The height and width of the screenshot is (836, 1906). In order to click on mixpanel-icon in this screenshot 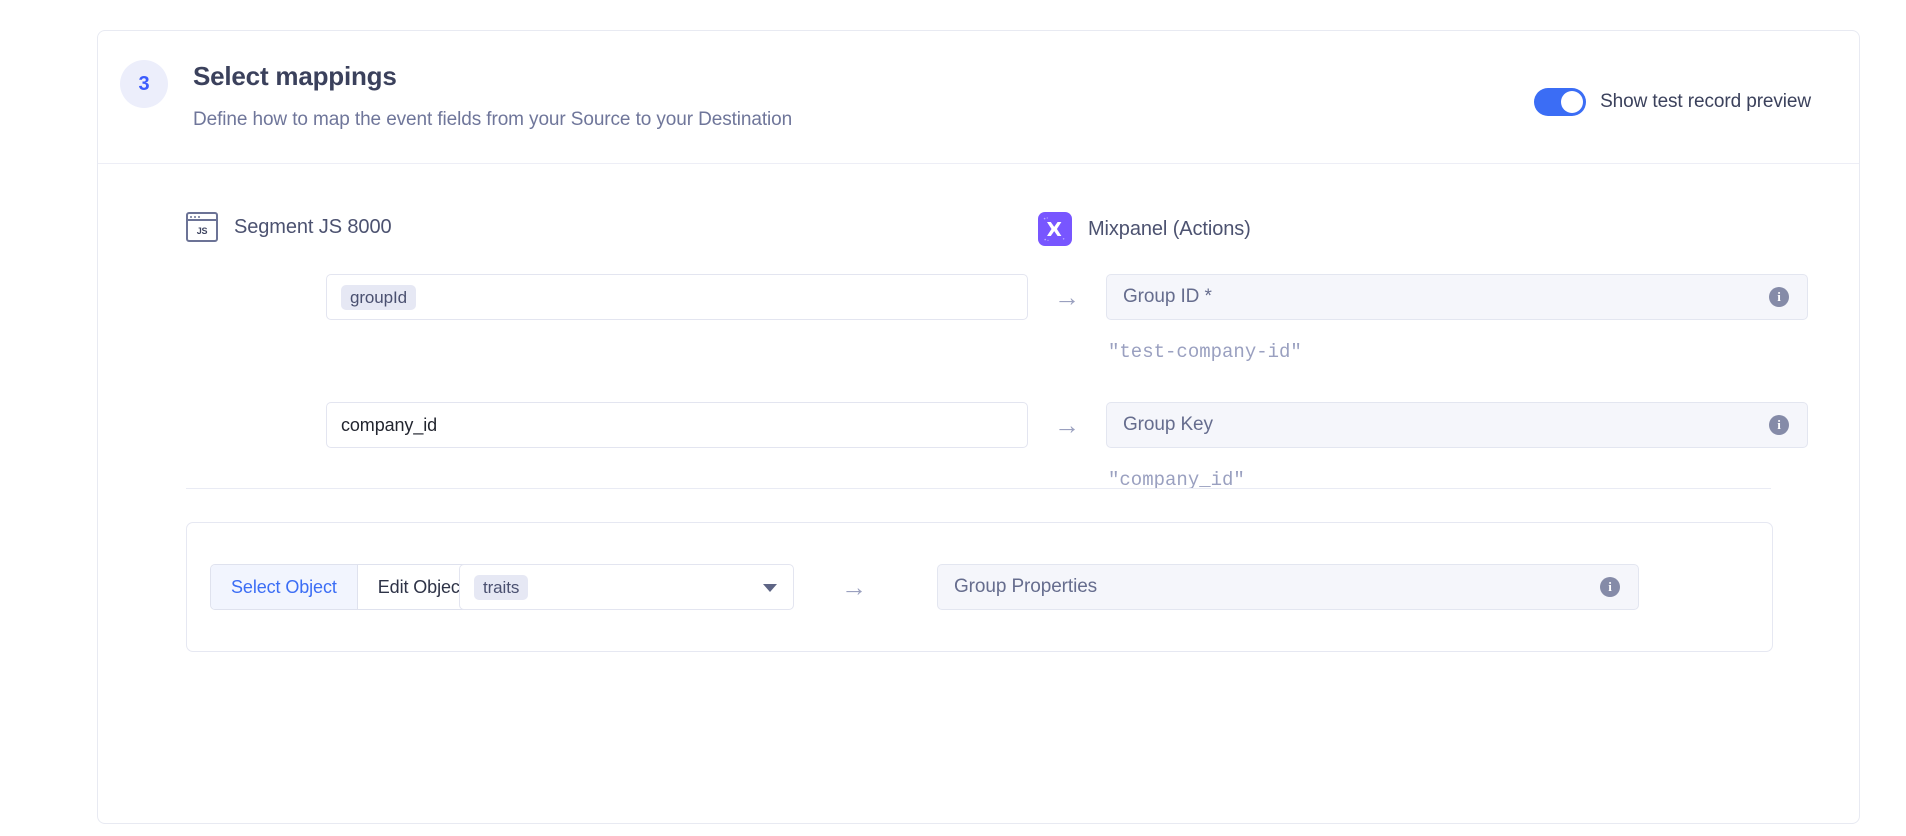, I will do `click(1055, 229)`.